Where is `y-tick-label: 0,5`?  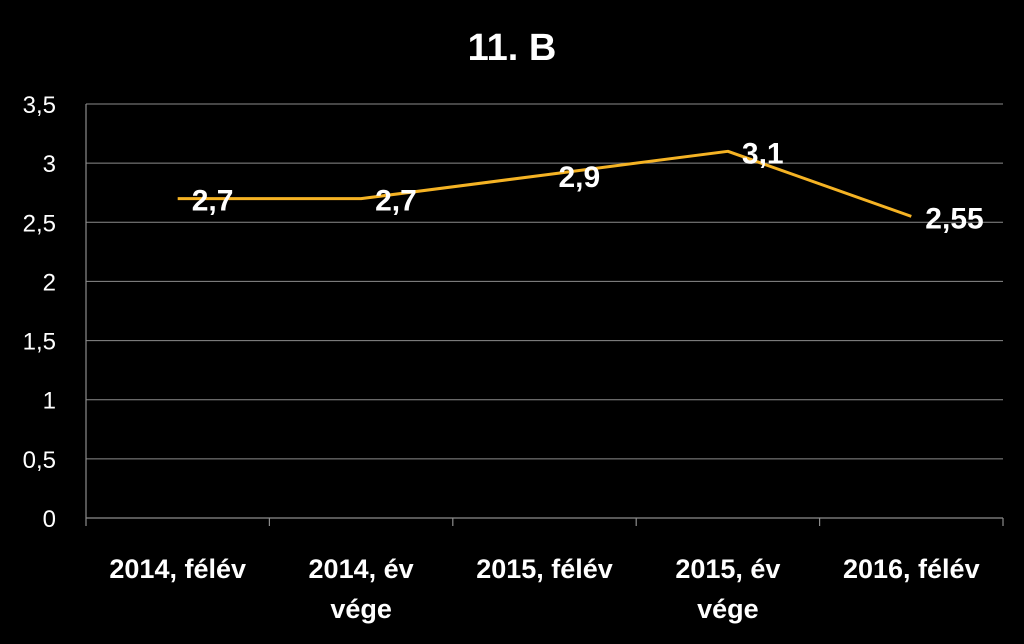
y-tick-label: 0,5 is located at coordinates (39, 460).